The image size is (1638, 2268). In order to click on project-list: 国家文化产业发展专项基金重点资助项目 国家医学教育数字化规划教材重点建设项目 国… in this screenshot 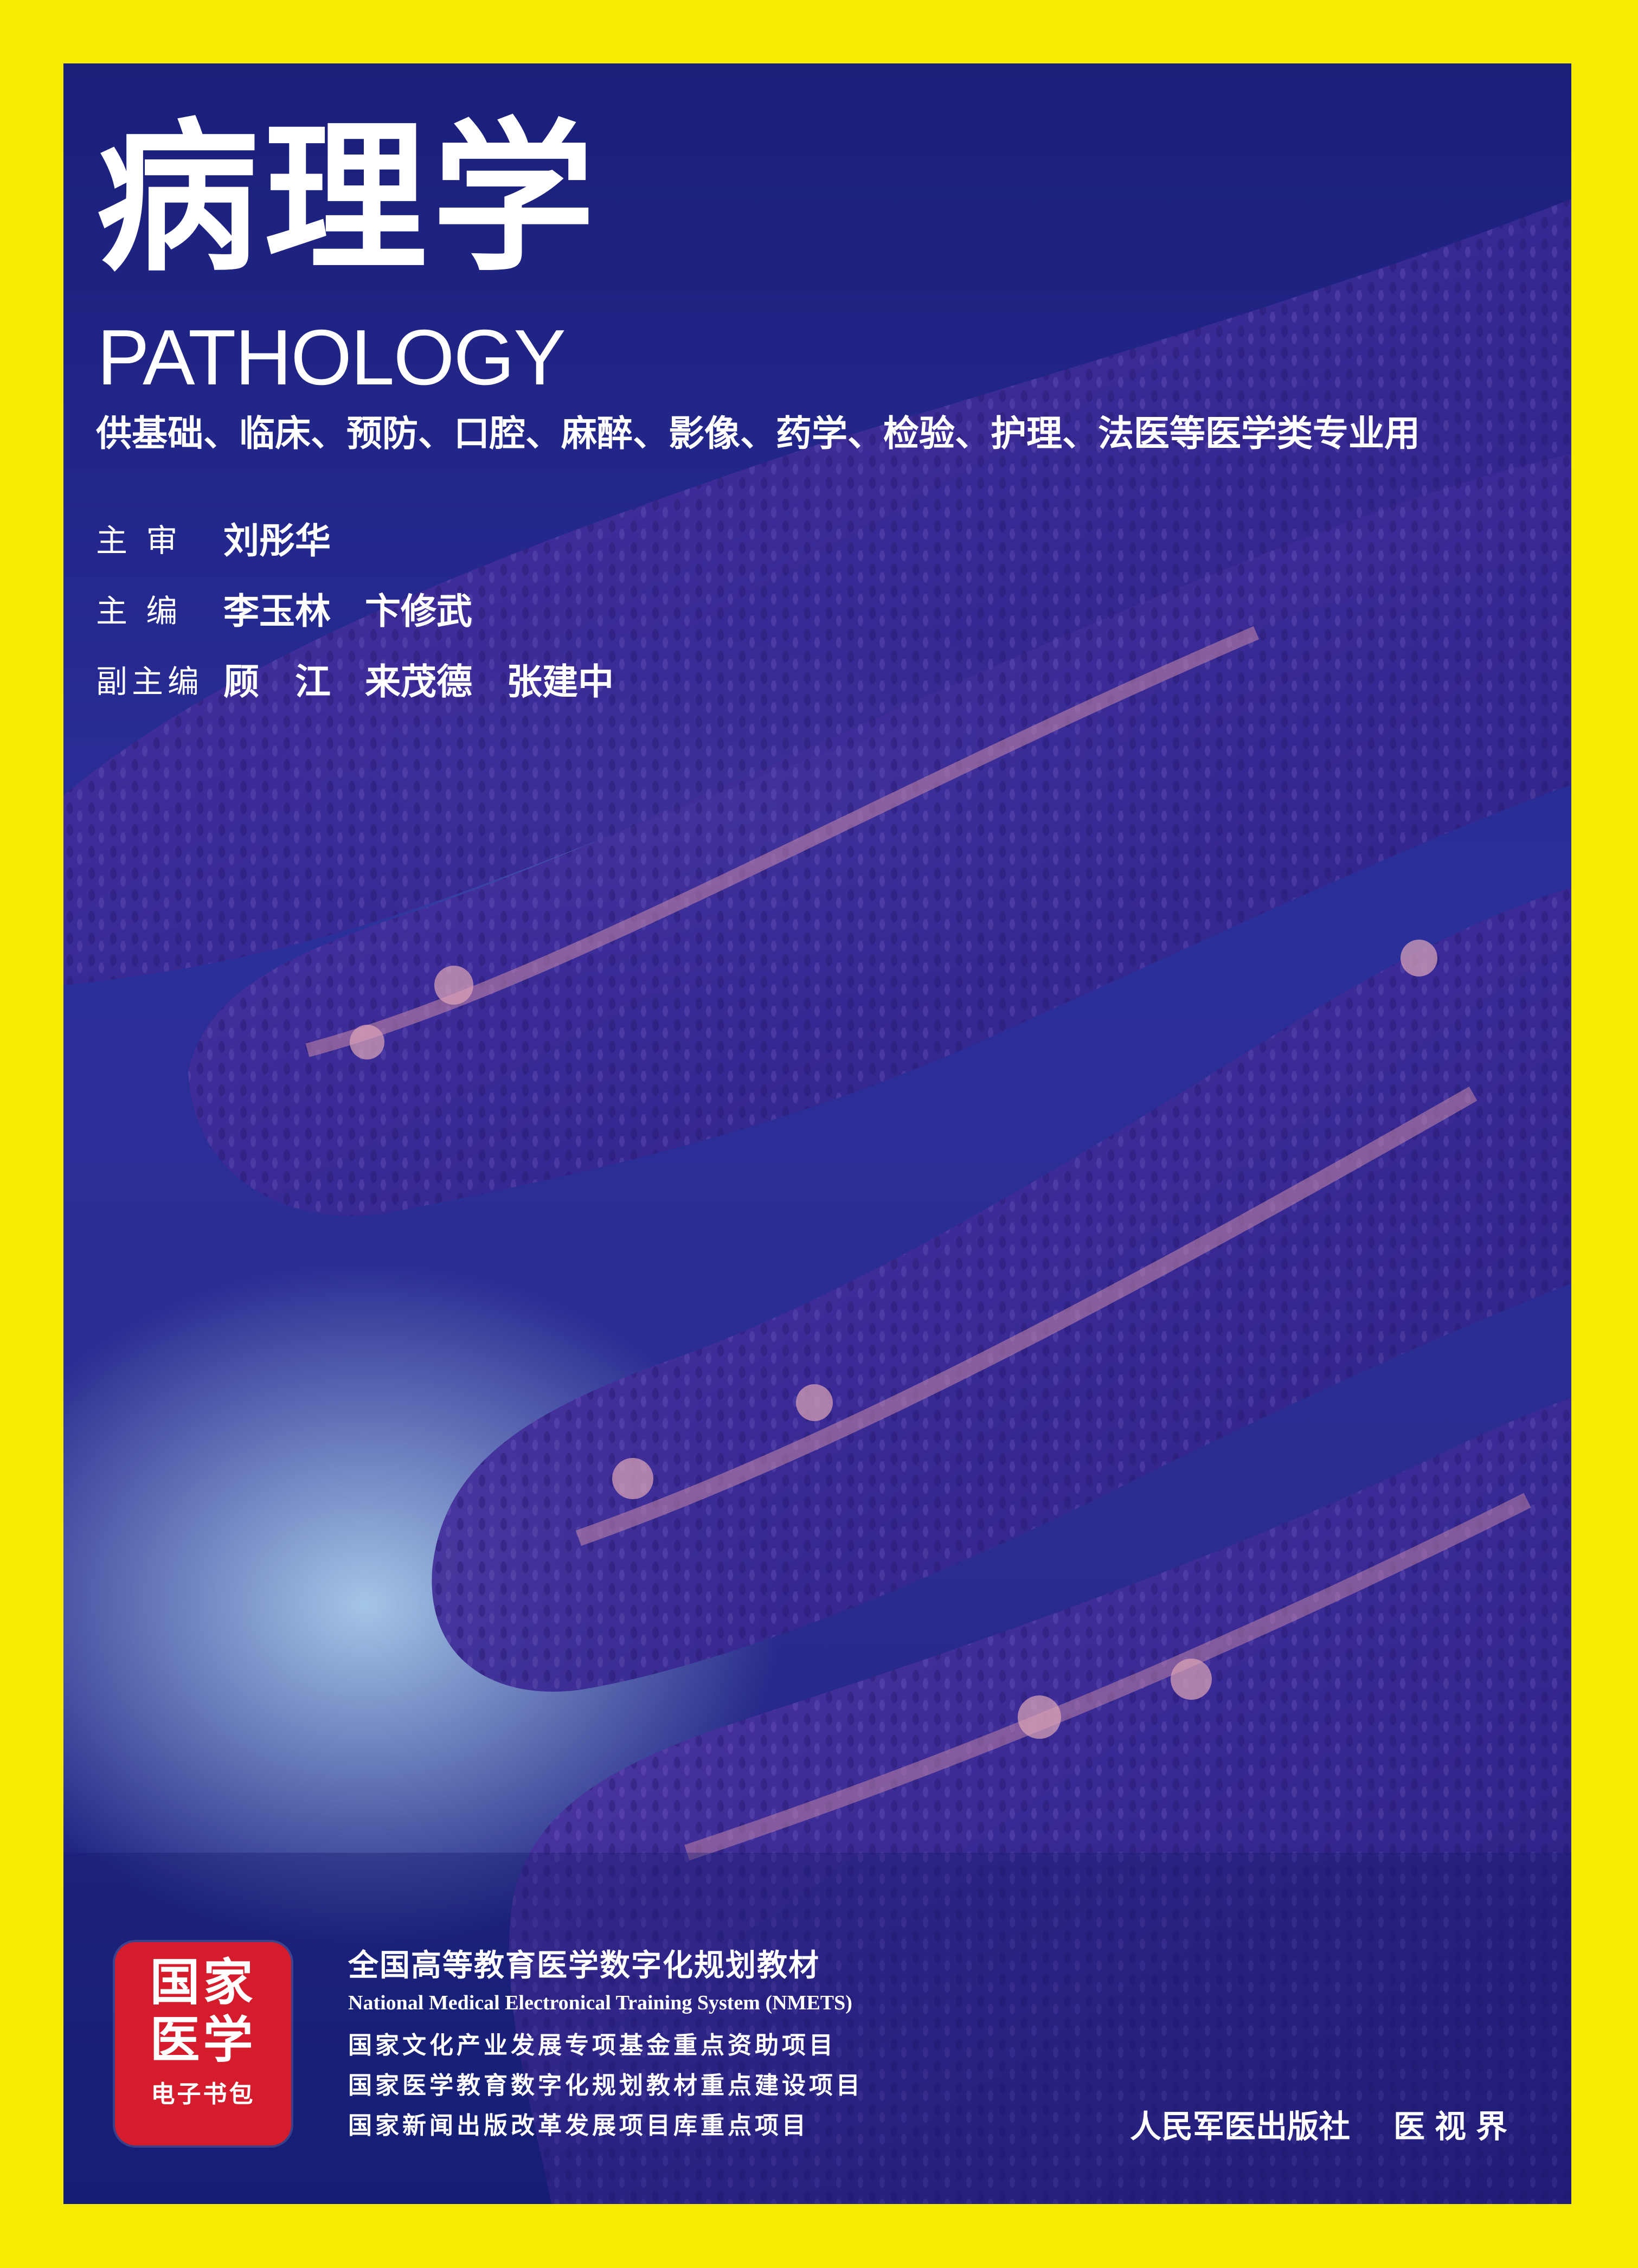, I will do `click(605, 2086)`.